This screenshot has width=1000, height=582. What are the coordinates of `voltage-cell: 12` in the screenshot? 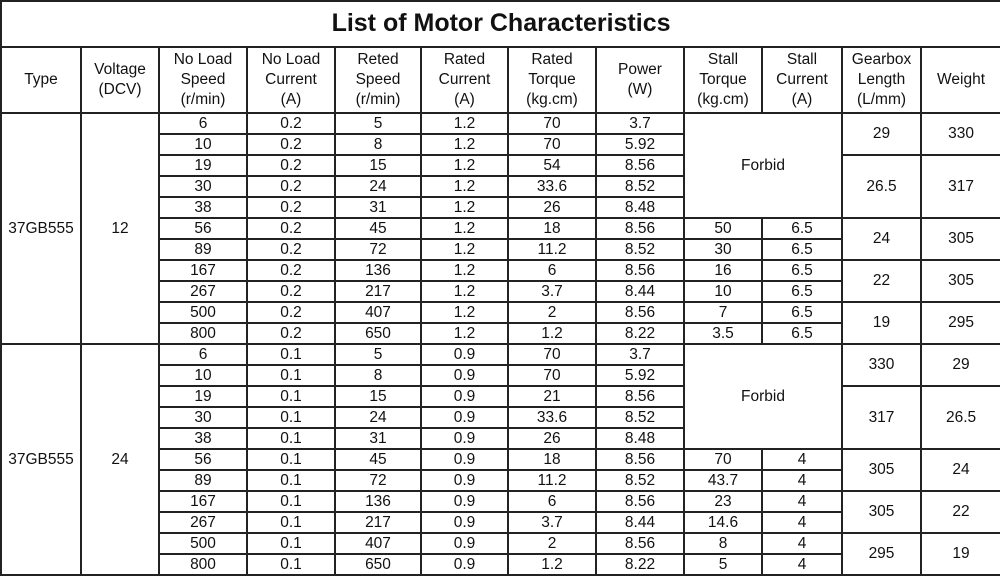 It's located at (120, 228).